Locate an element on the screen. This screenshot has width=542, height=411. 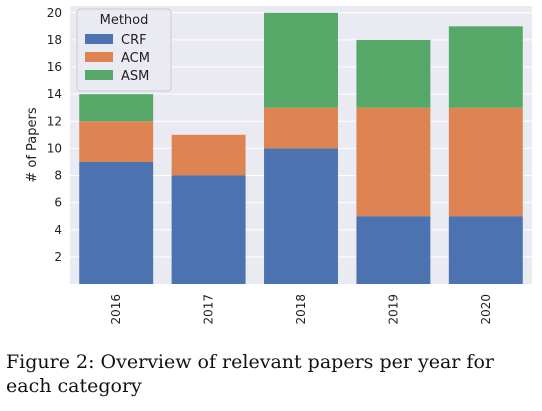
legend-label-asm: ASM is located at coordinates (135, 76).